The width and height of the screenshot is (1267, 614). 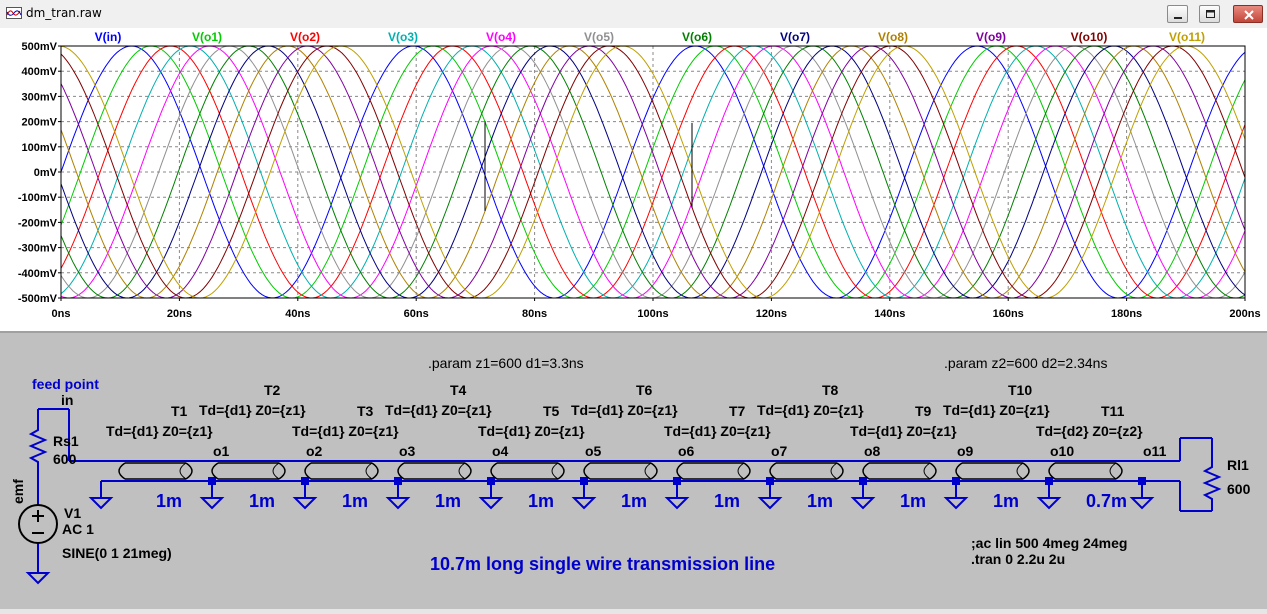 What do you see at coordinates (65, 459) in the screenshot?
I see `rs1-value: 600` at bounding box center [65, 459].